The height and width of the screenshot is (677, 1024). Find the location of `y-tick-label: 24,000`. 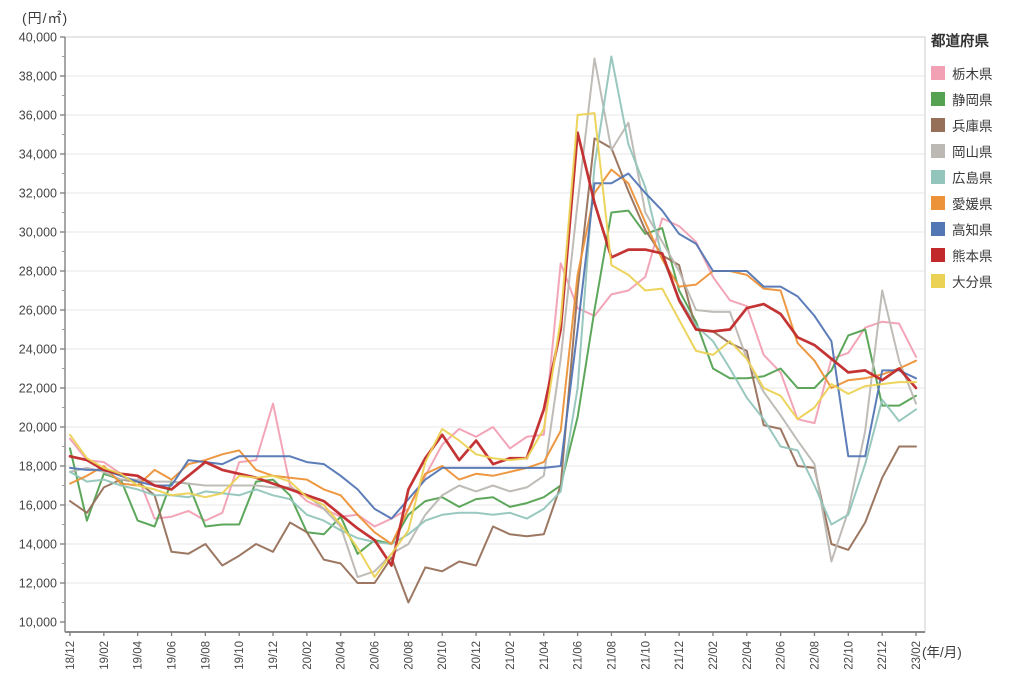

y-tick-label: 24,000 is located at coordinates (38, 350).